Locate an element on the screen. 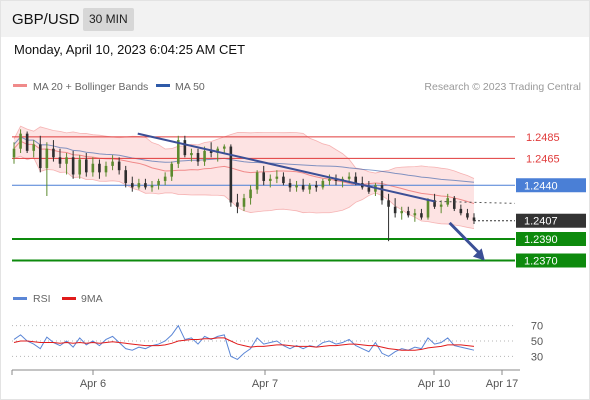  rsi-legend-label: RSI is located at coordinates (42, 299).